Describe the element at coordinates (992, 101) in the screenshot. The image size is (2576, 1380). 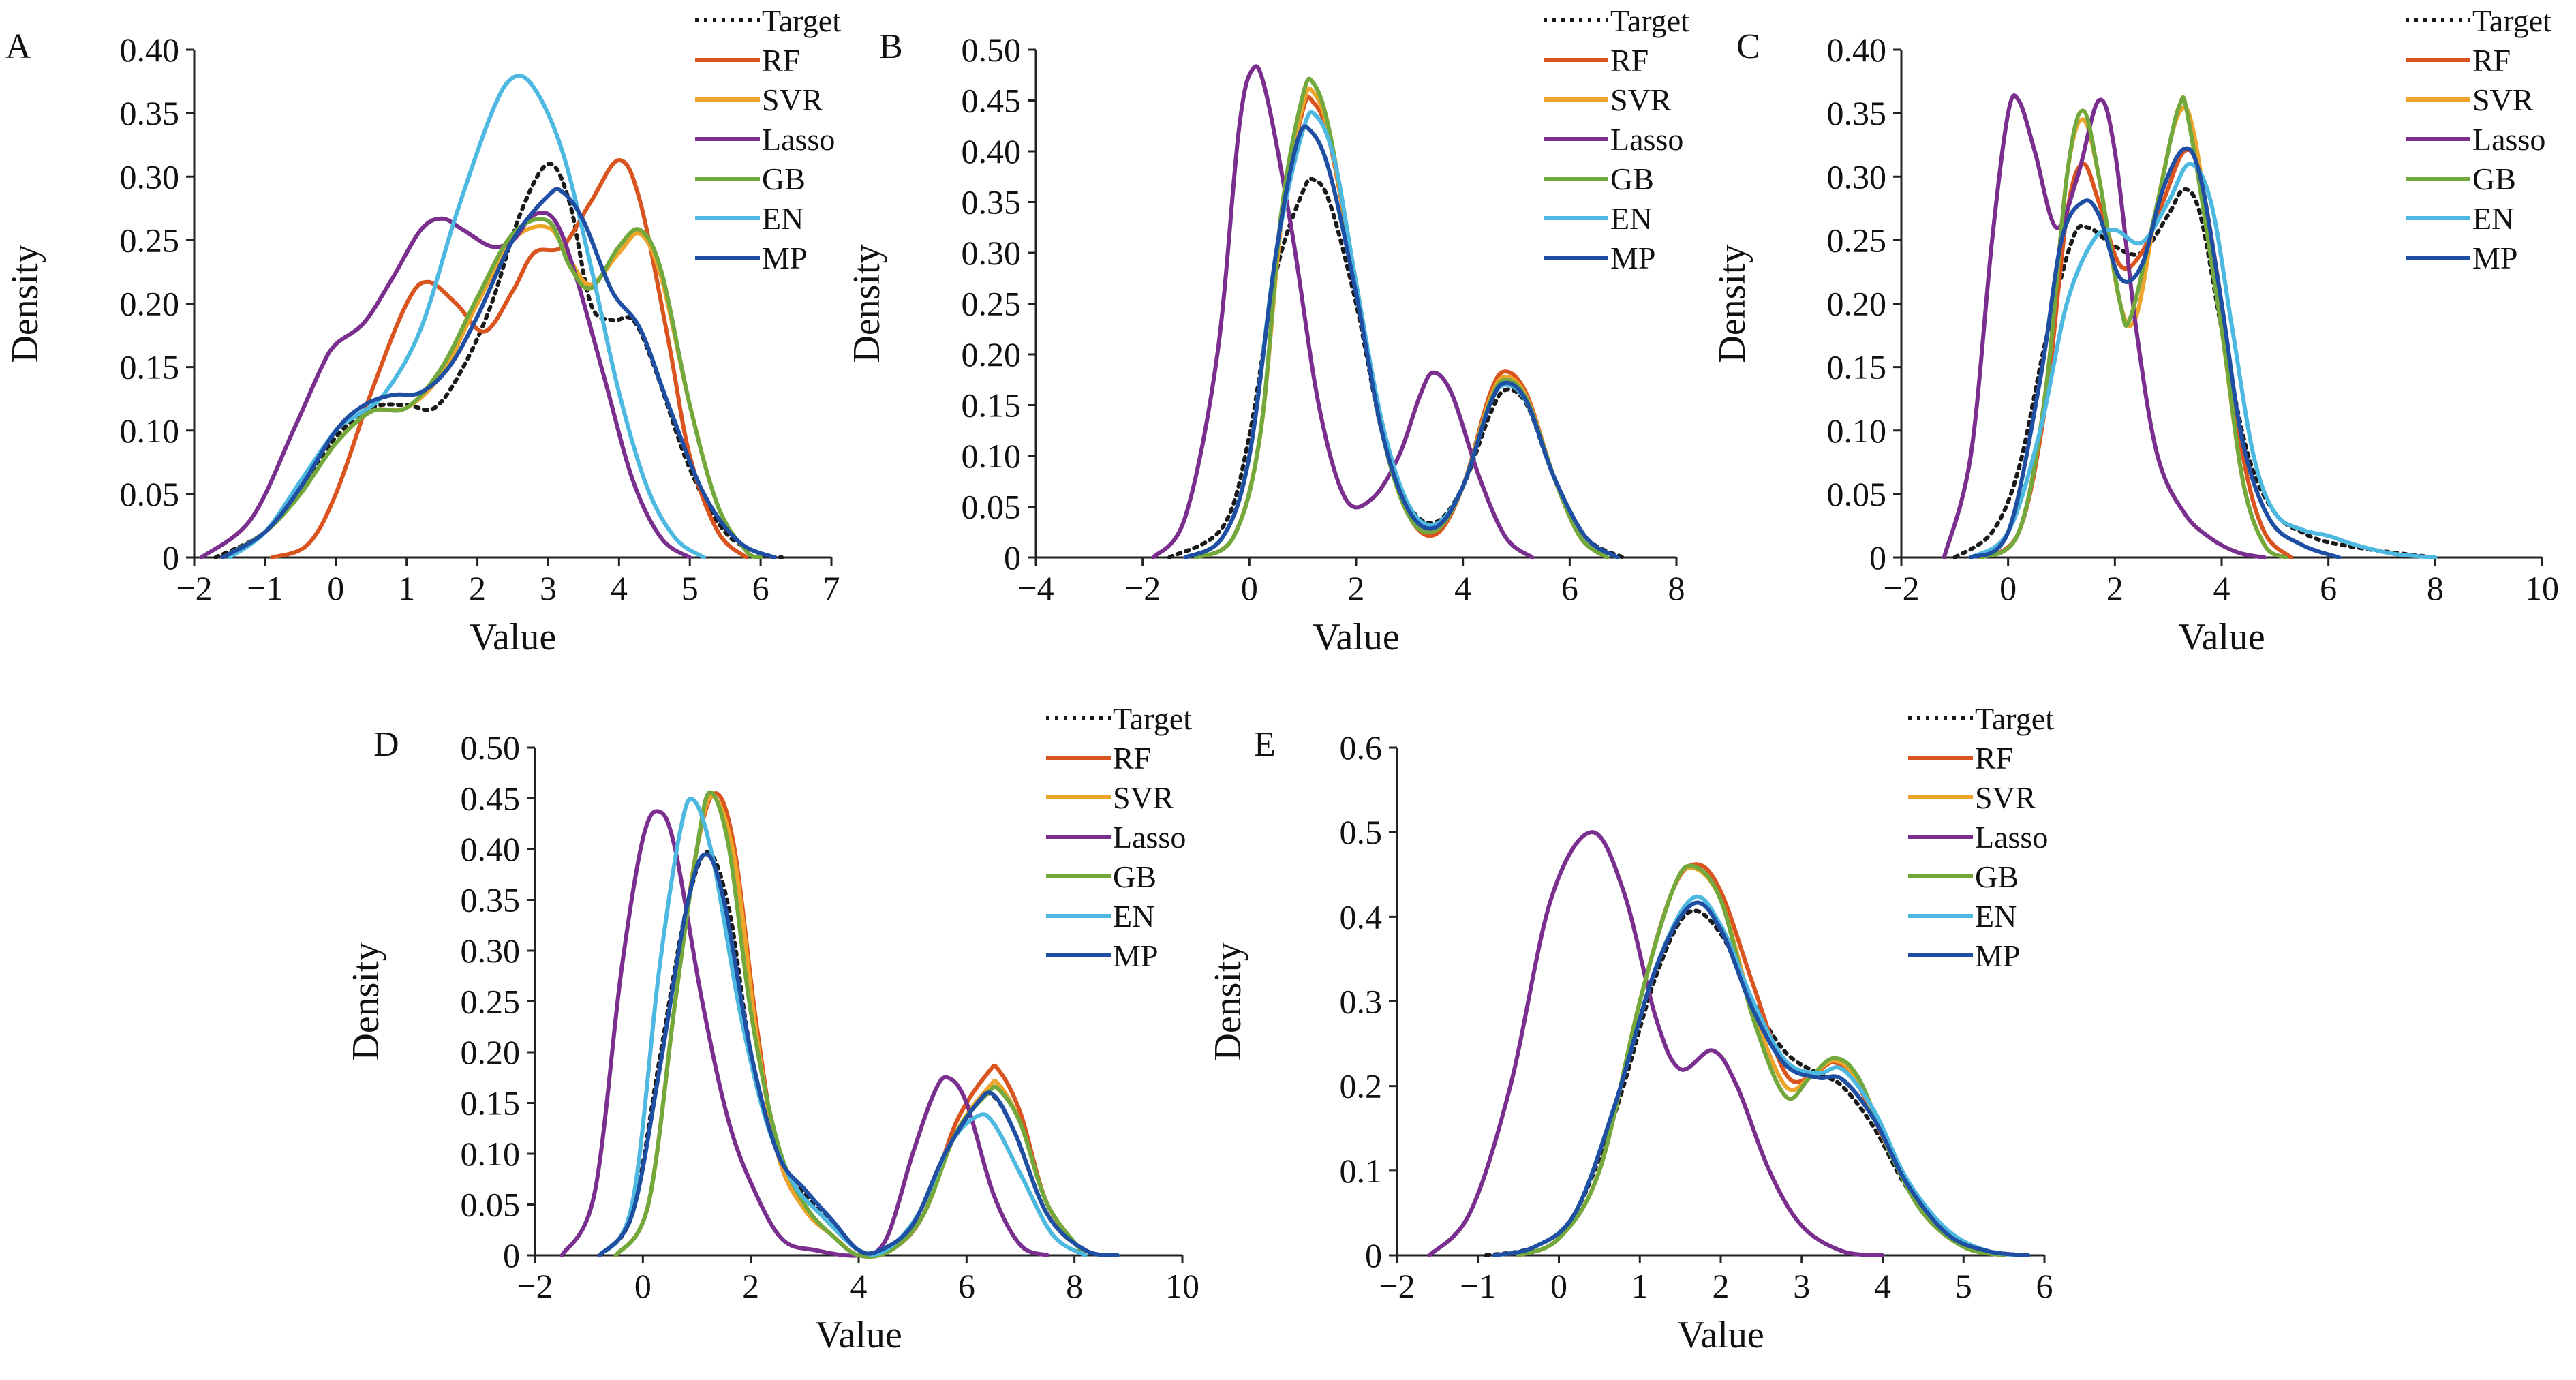
I see `y-tick-label: 0.45` at that location.